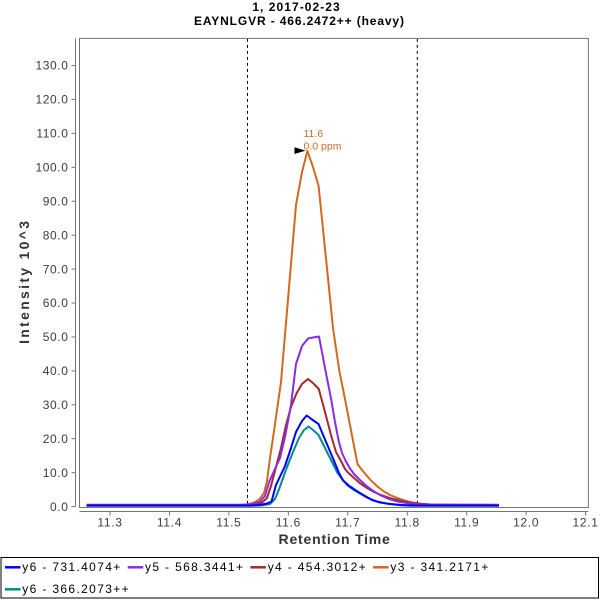 This screenshot has height=605, width=600. What do you see at coordinates (56, 405) in the screenshot?
I see `svg-text: 30.0` at bounding box center [56, 405].